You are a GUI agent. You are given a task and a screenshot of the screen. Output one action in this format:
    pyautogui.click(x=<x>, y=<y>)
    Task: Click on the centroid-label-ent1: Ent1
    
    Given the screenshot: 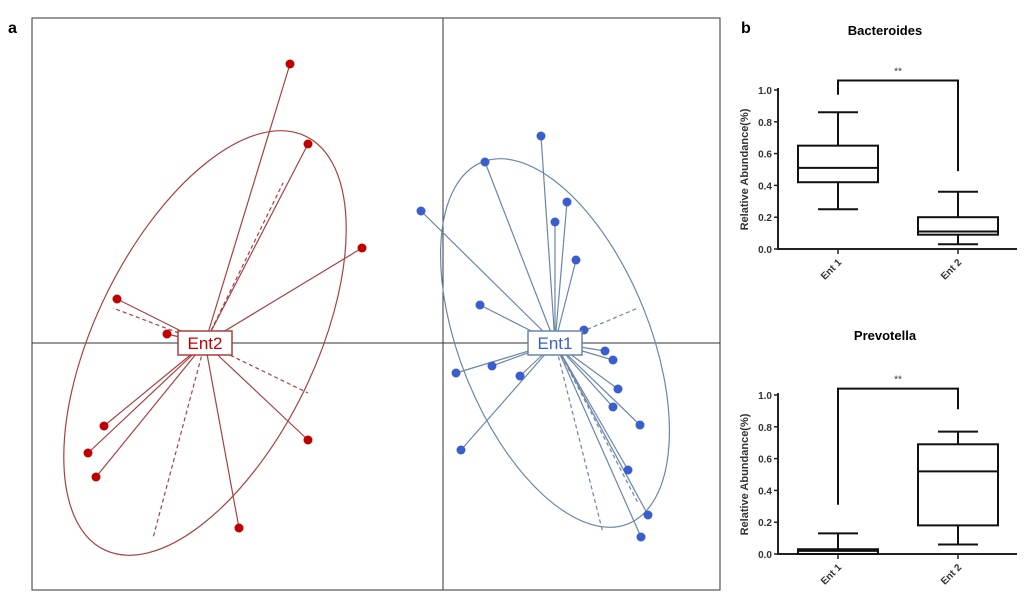 What is the action you would take?
    pyautogui.click(x=555, y=343)
    